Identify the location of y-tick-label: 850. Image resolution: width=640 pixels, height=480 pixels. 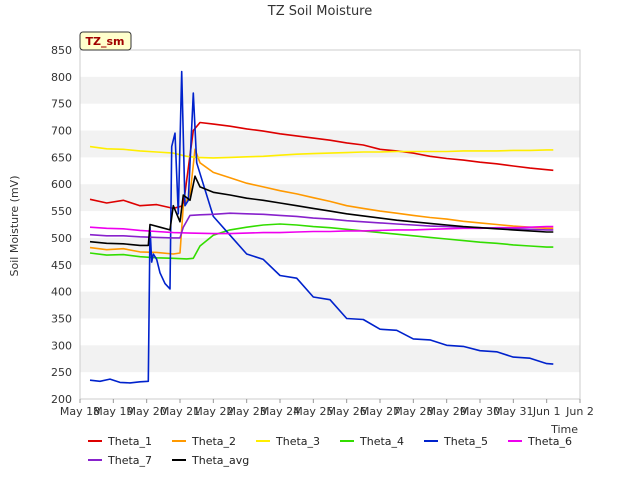
(61, 50).